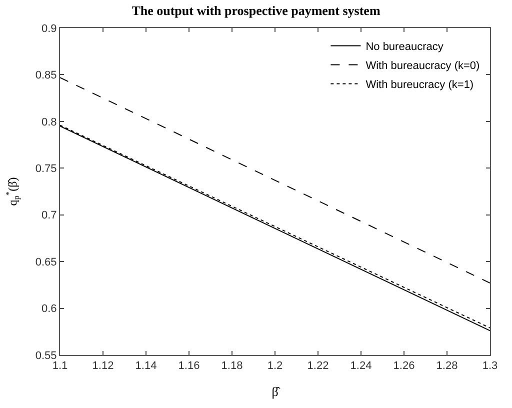  Describe the element at coordinates (49, 122) in the screenshot. I see `y-tick-label: 0.8` at that location.